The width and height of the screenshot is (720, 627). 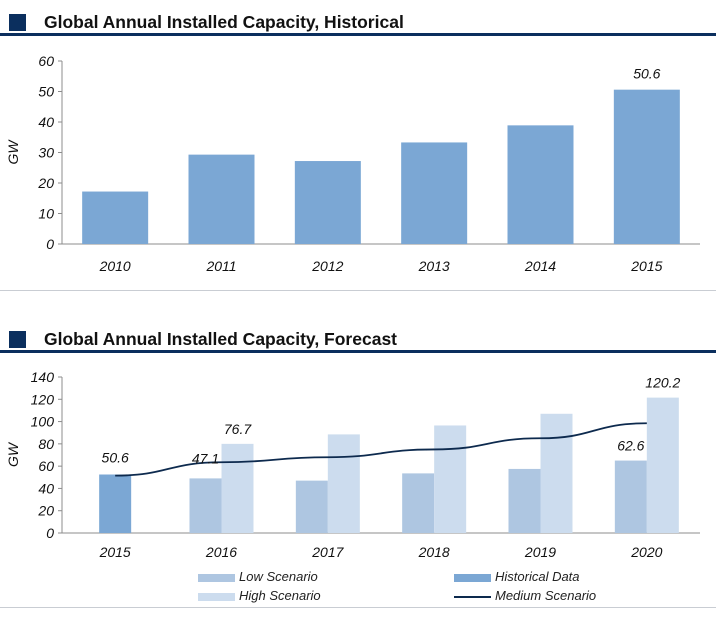 I want to click on legend-label-historical: Historical Data, so click(x=537, y=576).